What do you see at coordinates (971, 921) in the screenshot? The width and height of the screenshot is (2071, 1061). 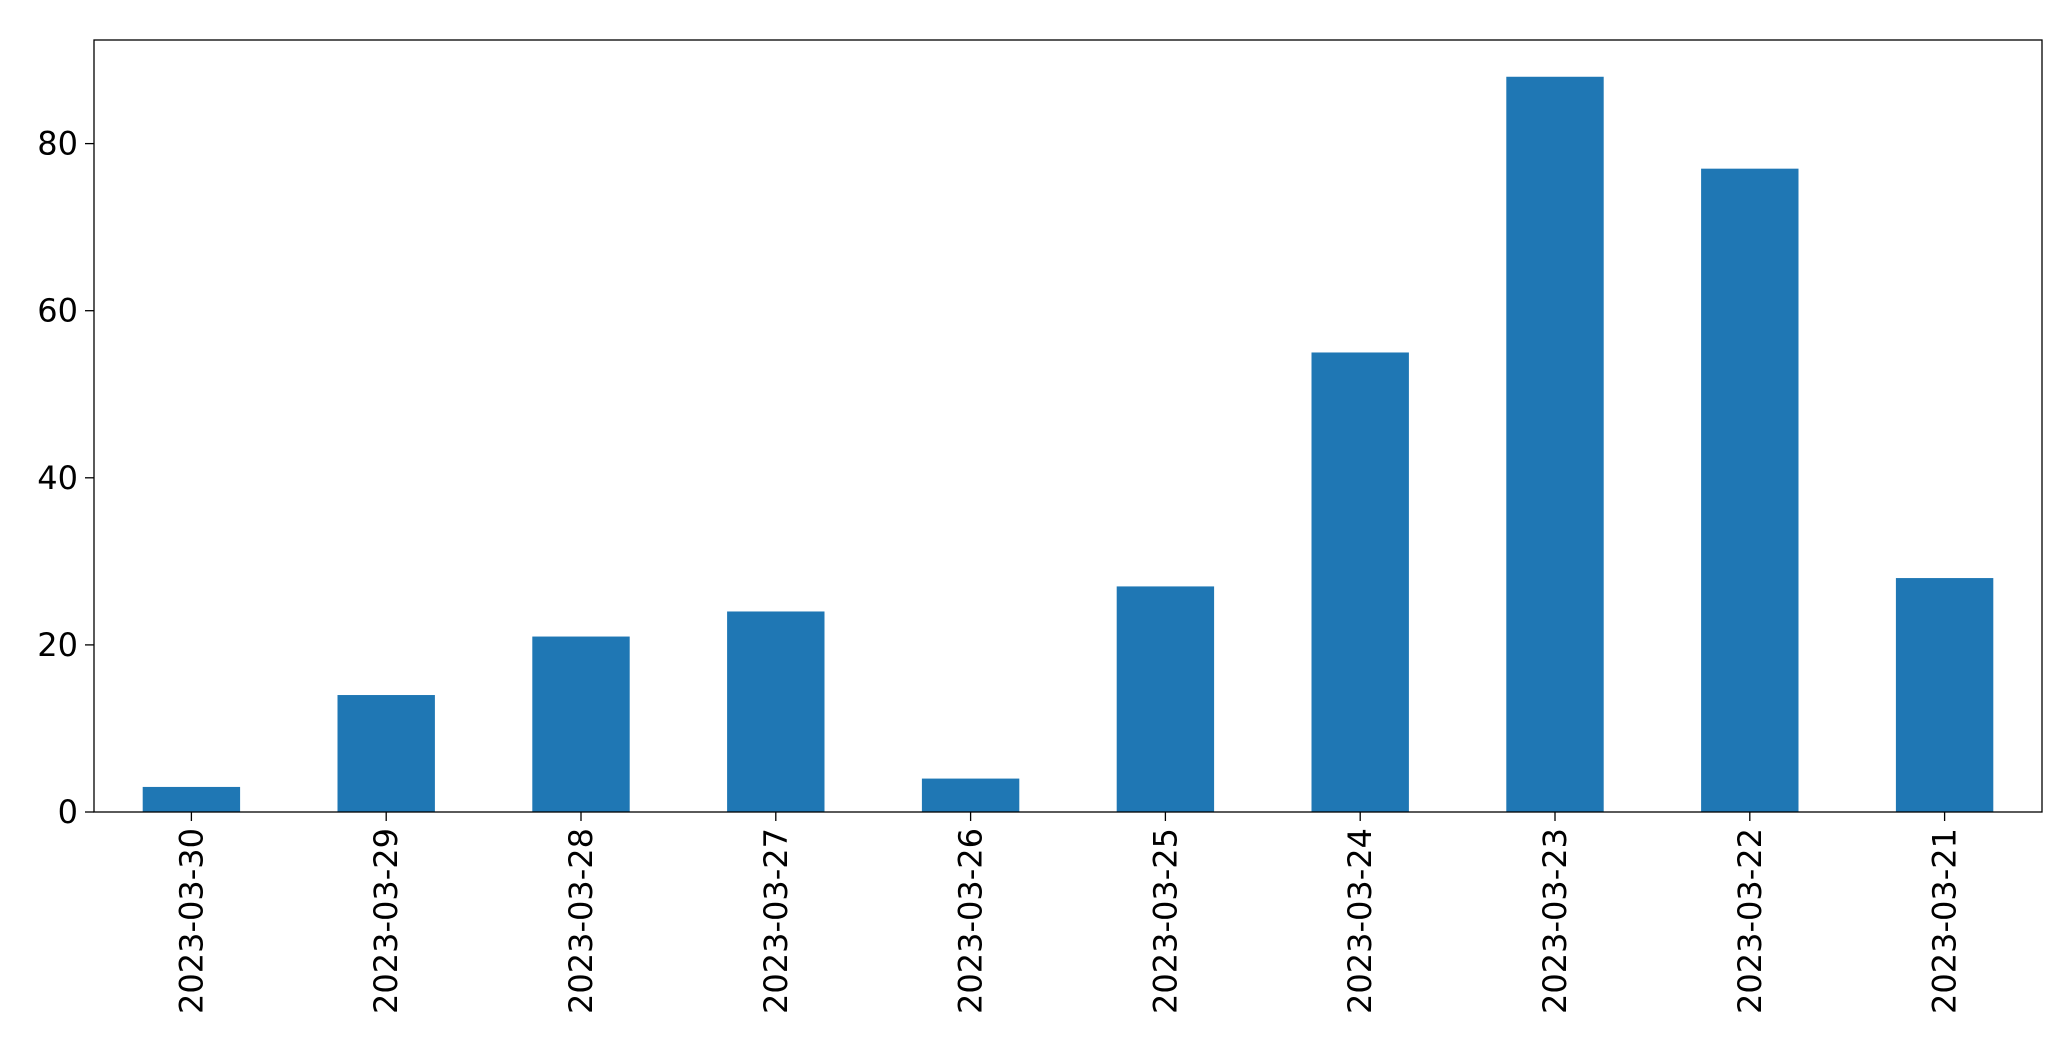 I see `x-tick-label: 2023-03-26` at bounding box center [971, 921].